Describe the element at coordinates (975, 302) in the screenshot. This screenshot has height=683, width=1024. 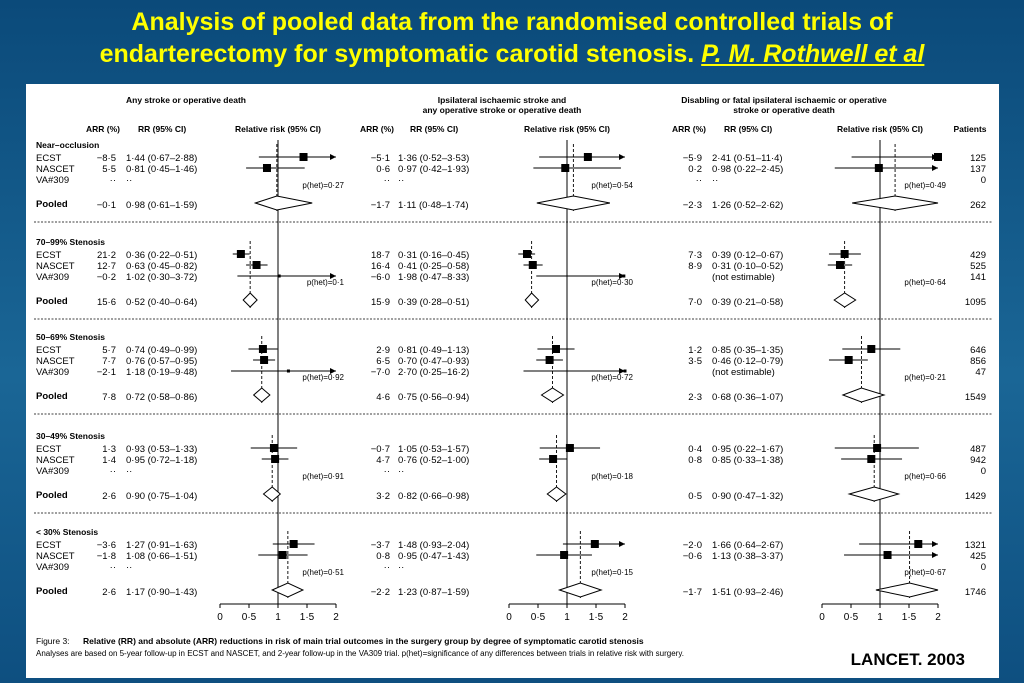
I see `pooled-patients: 1095` at that location.